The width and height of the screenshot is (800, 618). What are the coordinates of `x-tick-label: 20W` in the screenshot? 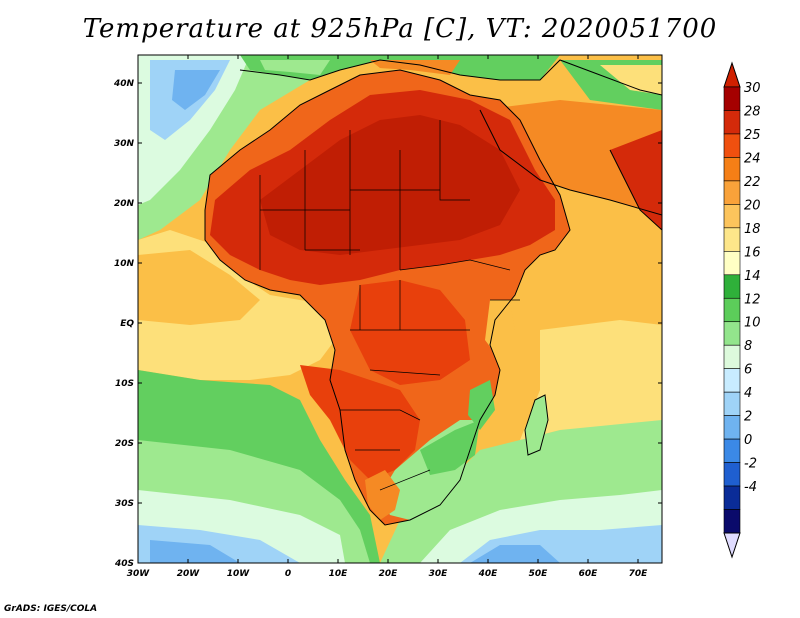 It's located at (189, 574).